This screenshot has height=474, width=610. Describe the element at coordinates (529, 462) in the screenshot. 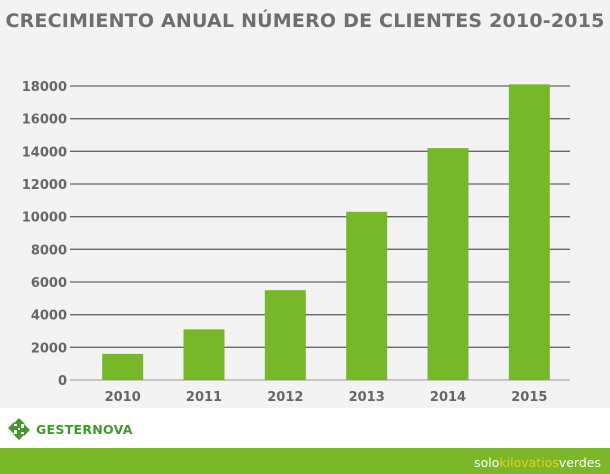

I see `slogan-part-kilovatios: kilovatios` at that location.